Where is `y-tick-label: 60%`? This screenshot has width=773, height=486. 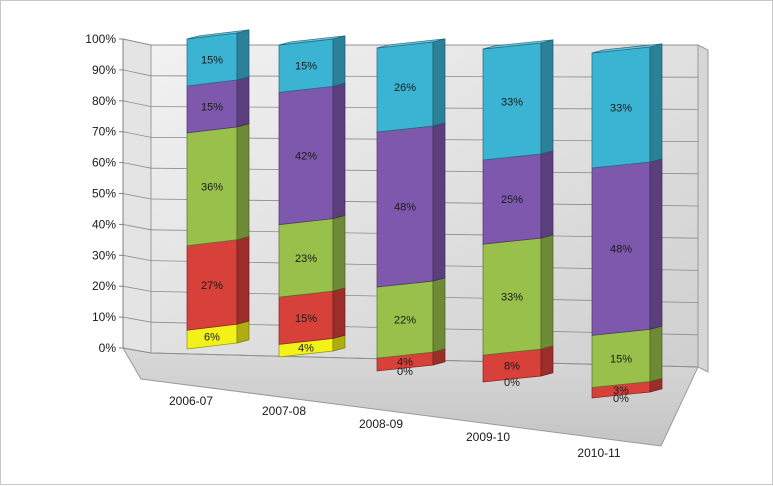 y-tick-label: 60% is located at coordinates (104, 163).